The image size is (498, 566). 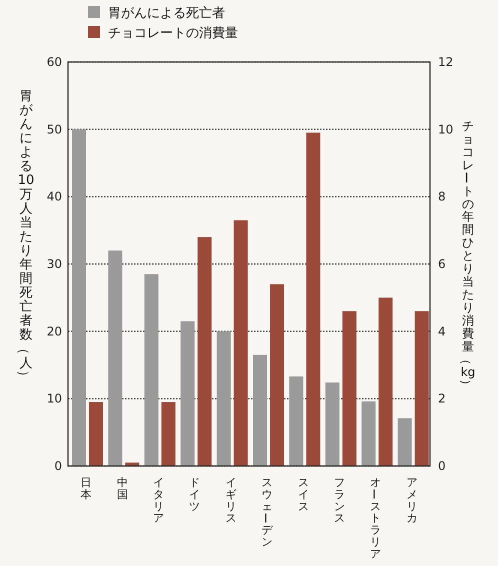 I want to click on y-tick-label: 50, so click(x=54, y=129).